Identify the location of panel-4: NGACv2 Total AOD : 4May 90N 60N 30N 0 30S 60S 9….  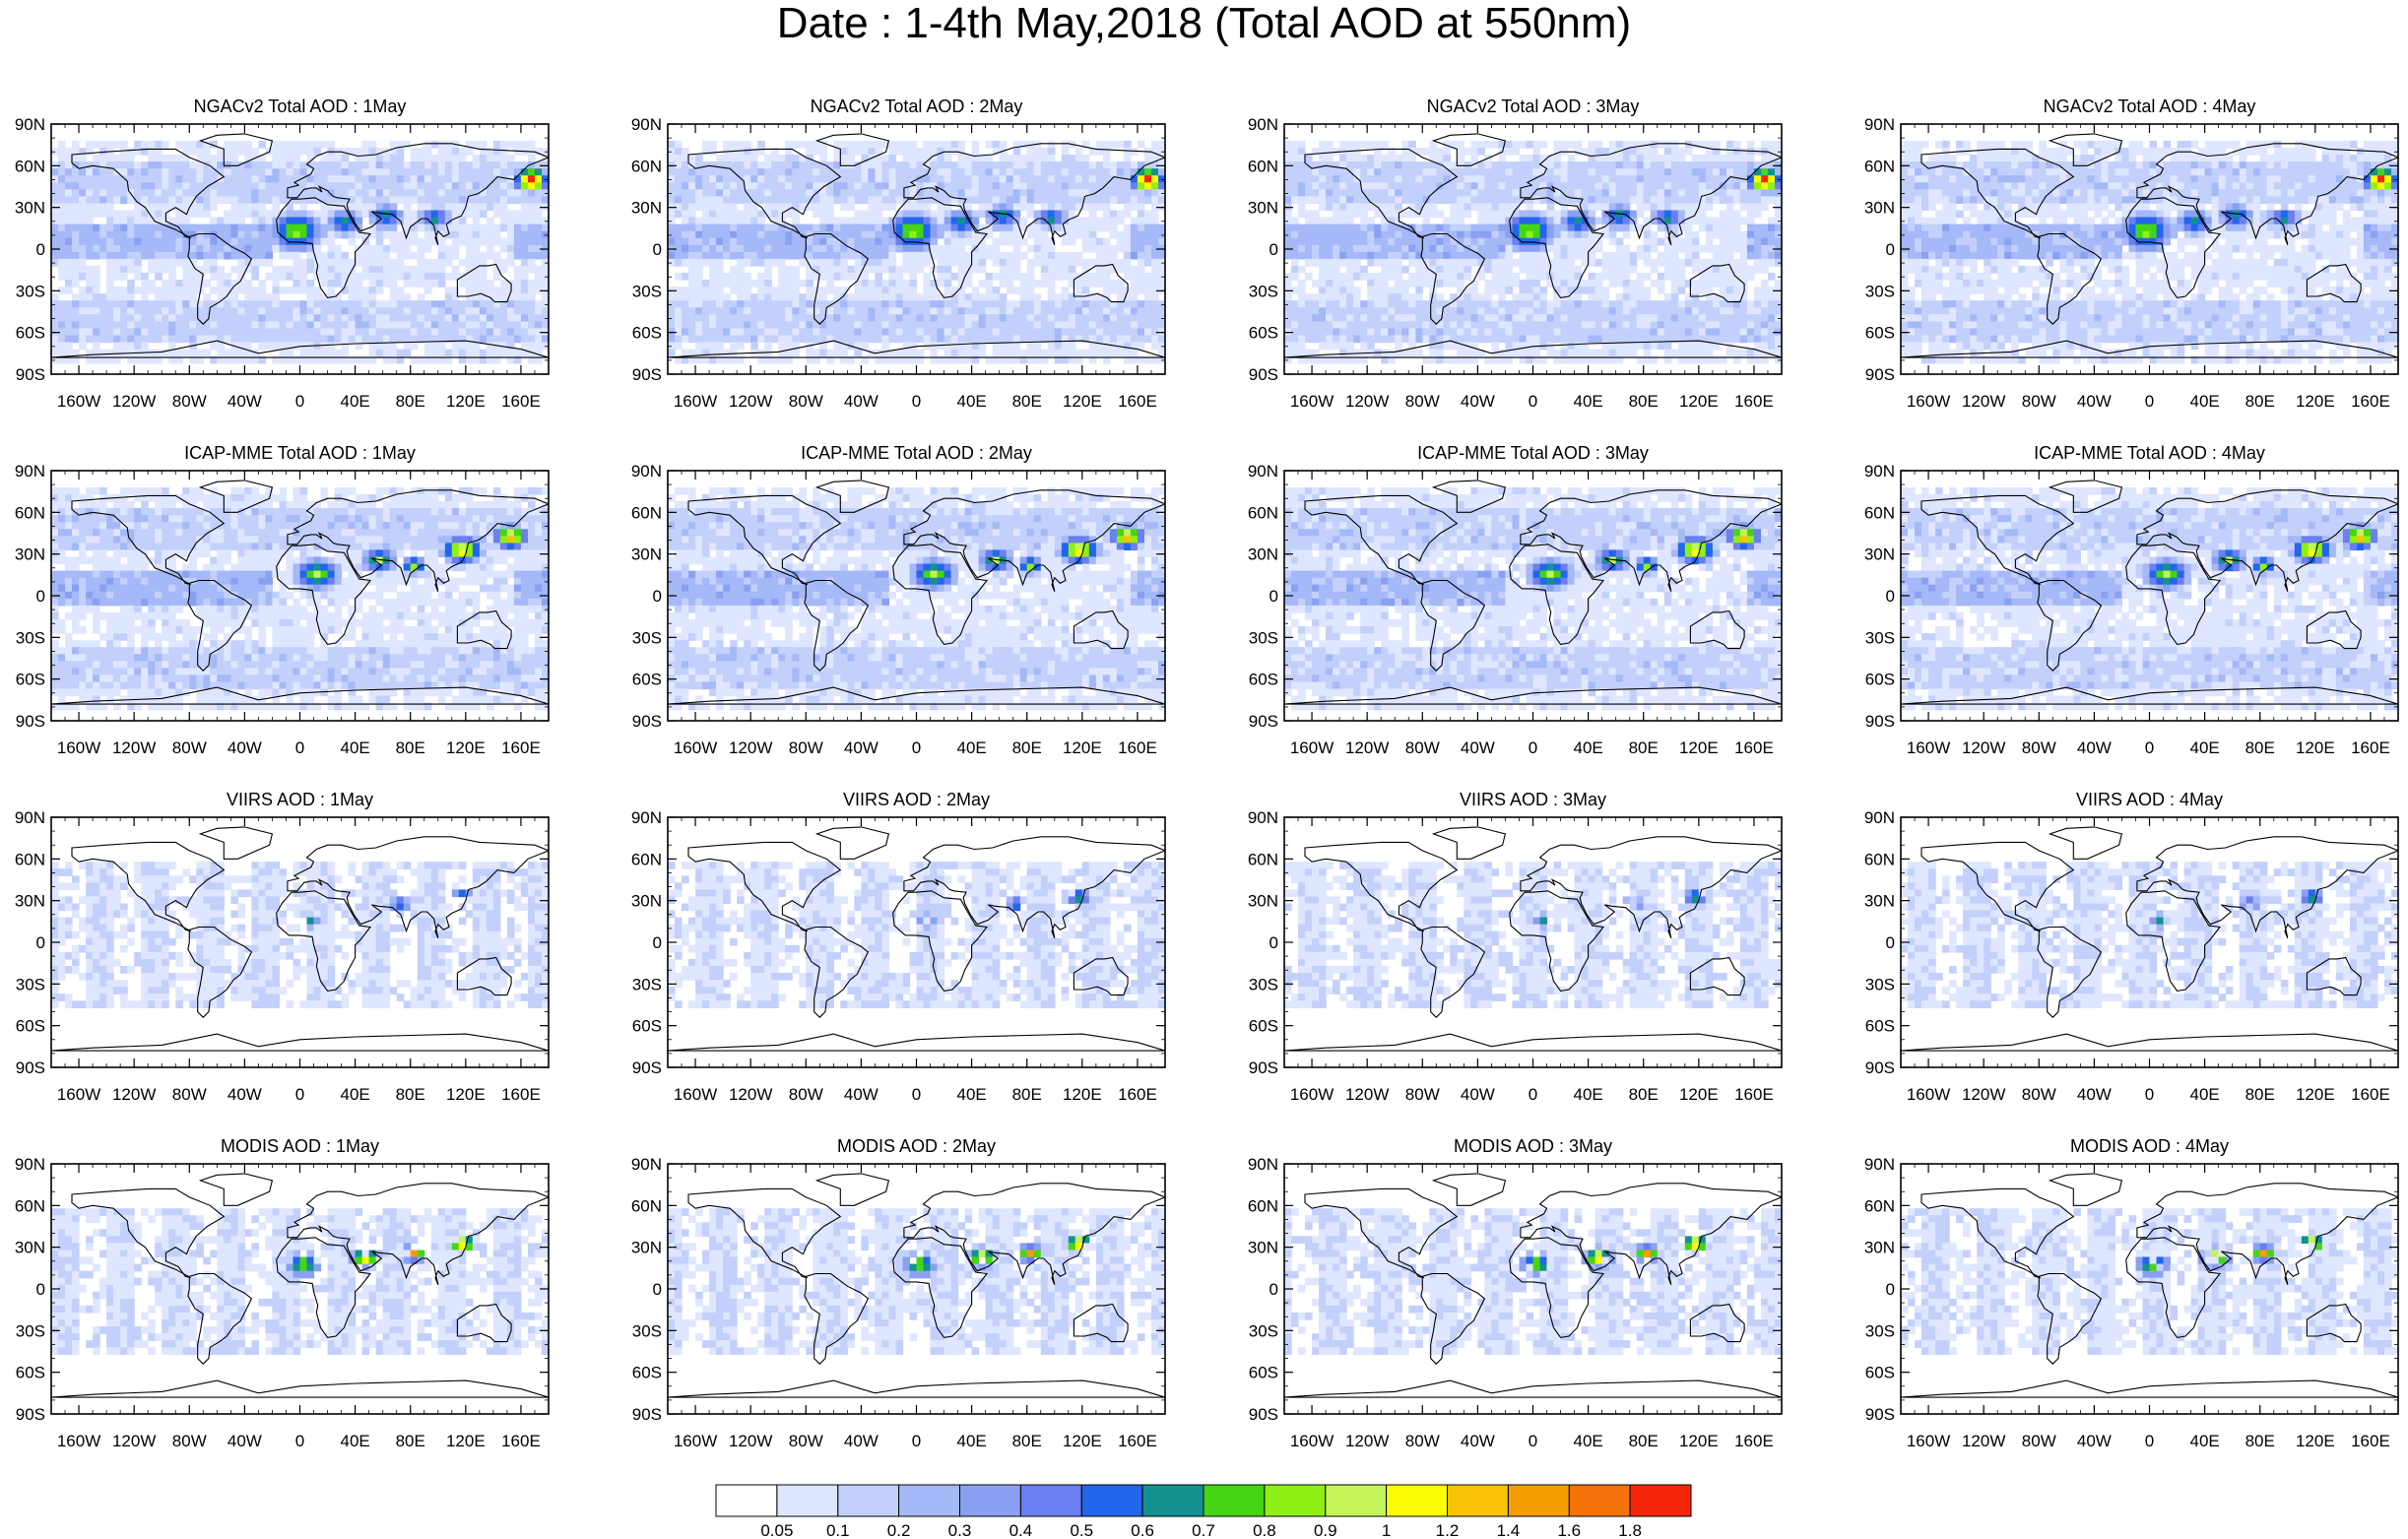
(2131, 253).